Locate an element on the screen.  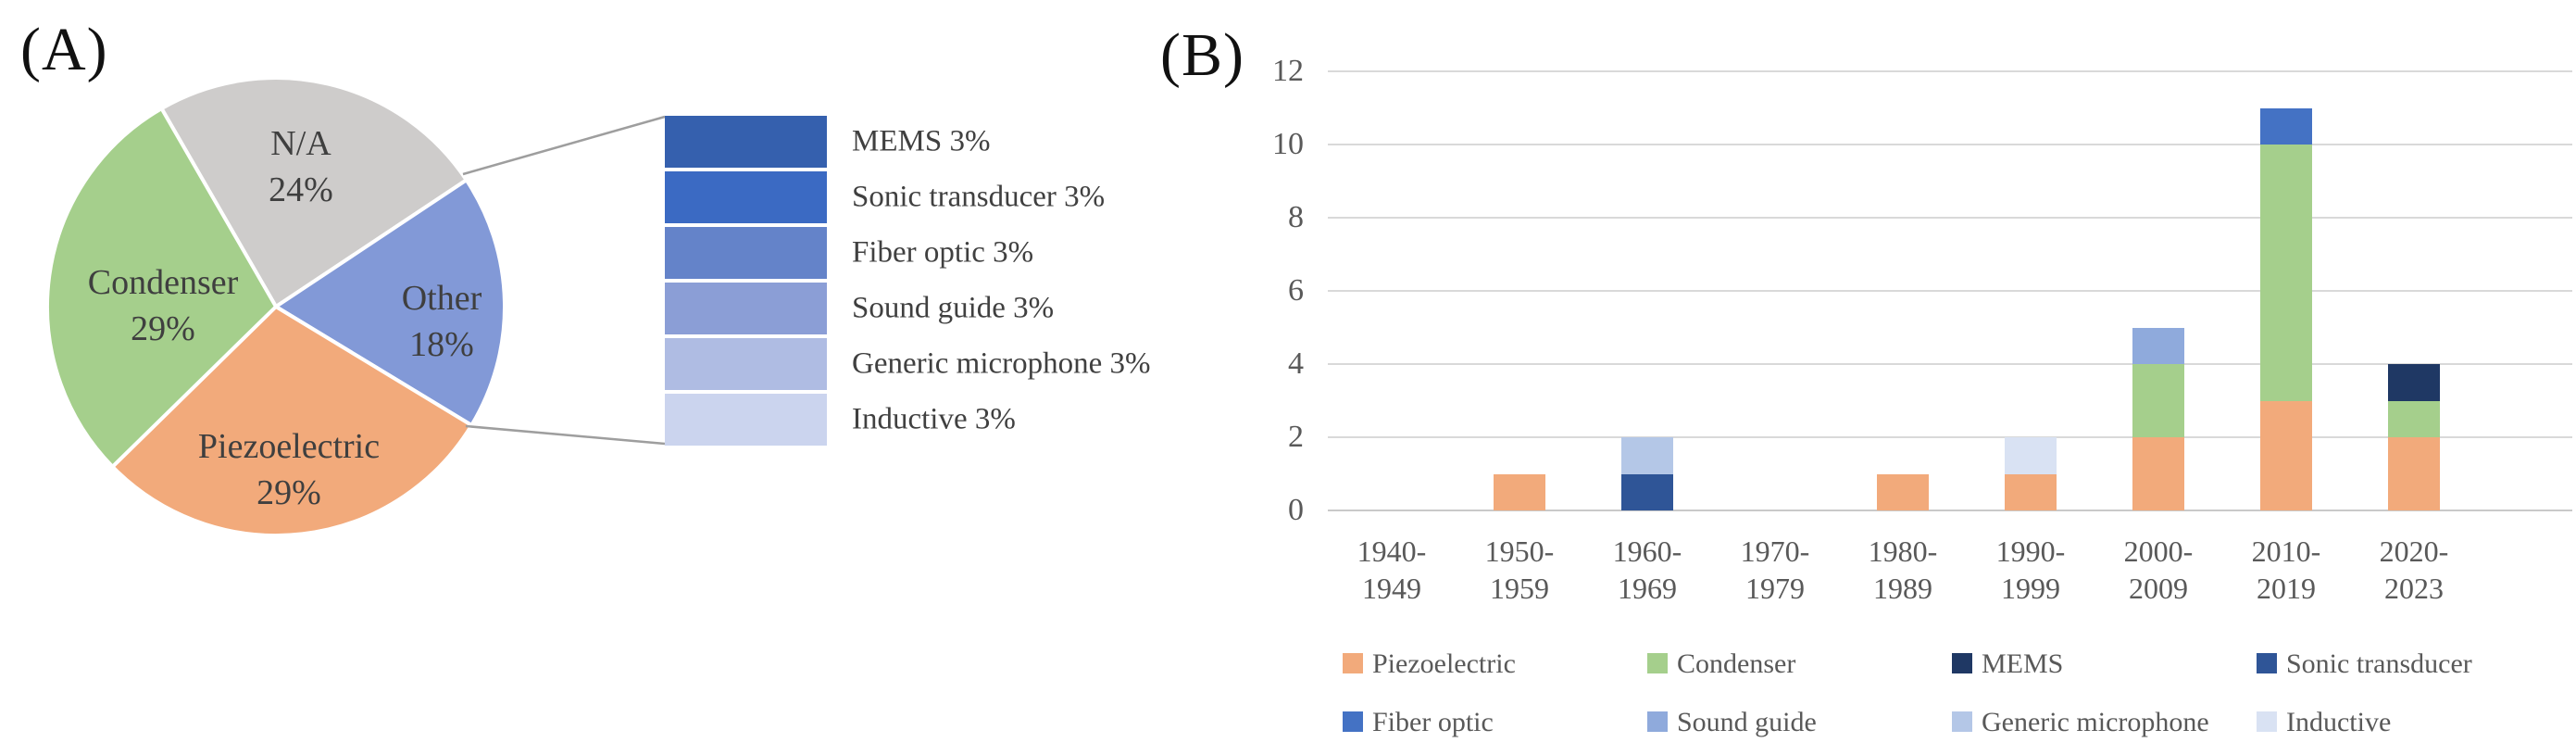
y-tick-label-2: 2 is located at coordinates (1296, 437).